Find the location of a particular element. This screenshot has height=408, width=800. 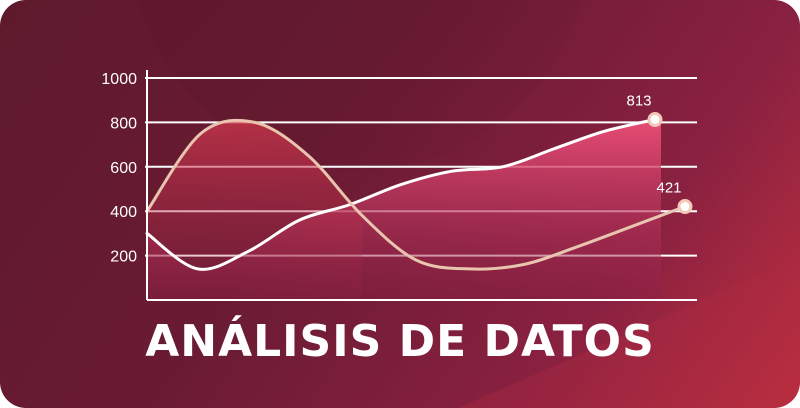

series-1-area is located at coordinates (255, 210).